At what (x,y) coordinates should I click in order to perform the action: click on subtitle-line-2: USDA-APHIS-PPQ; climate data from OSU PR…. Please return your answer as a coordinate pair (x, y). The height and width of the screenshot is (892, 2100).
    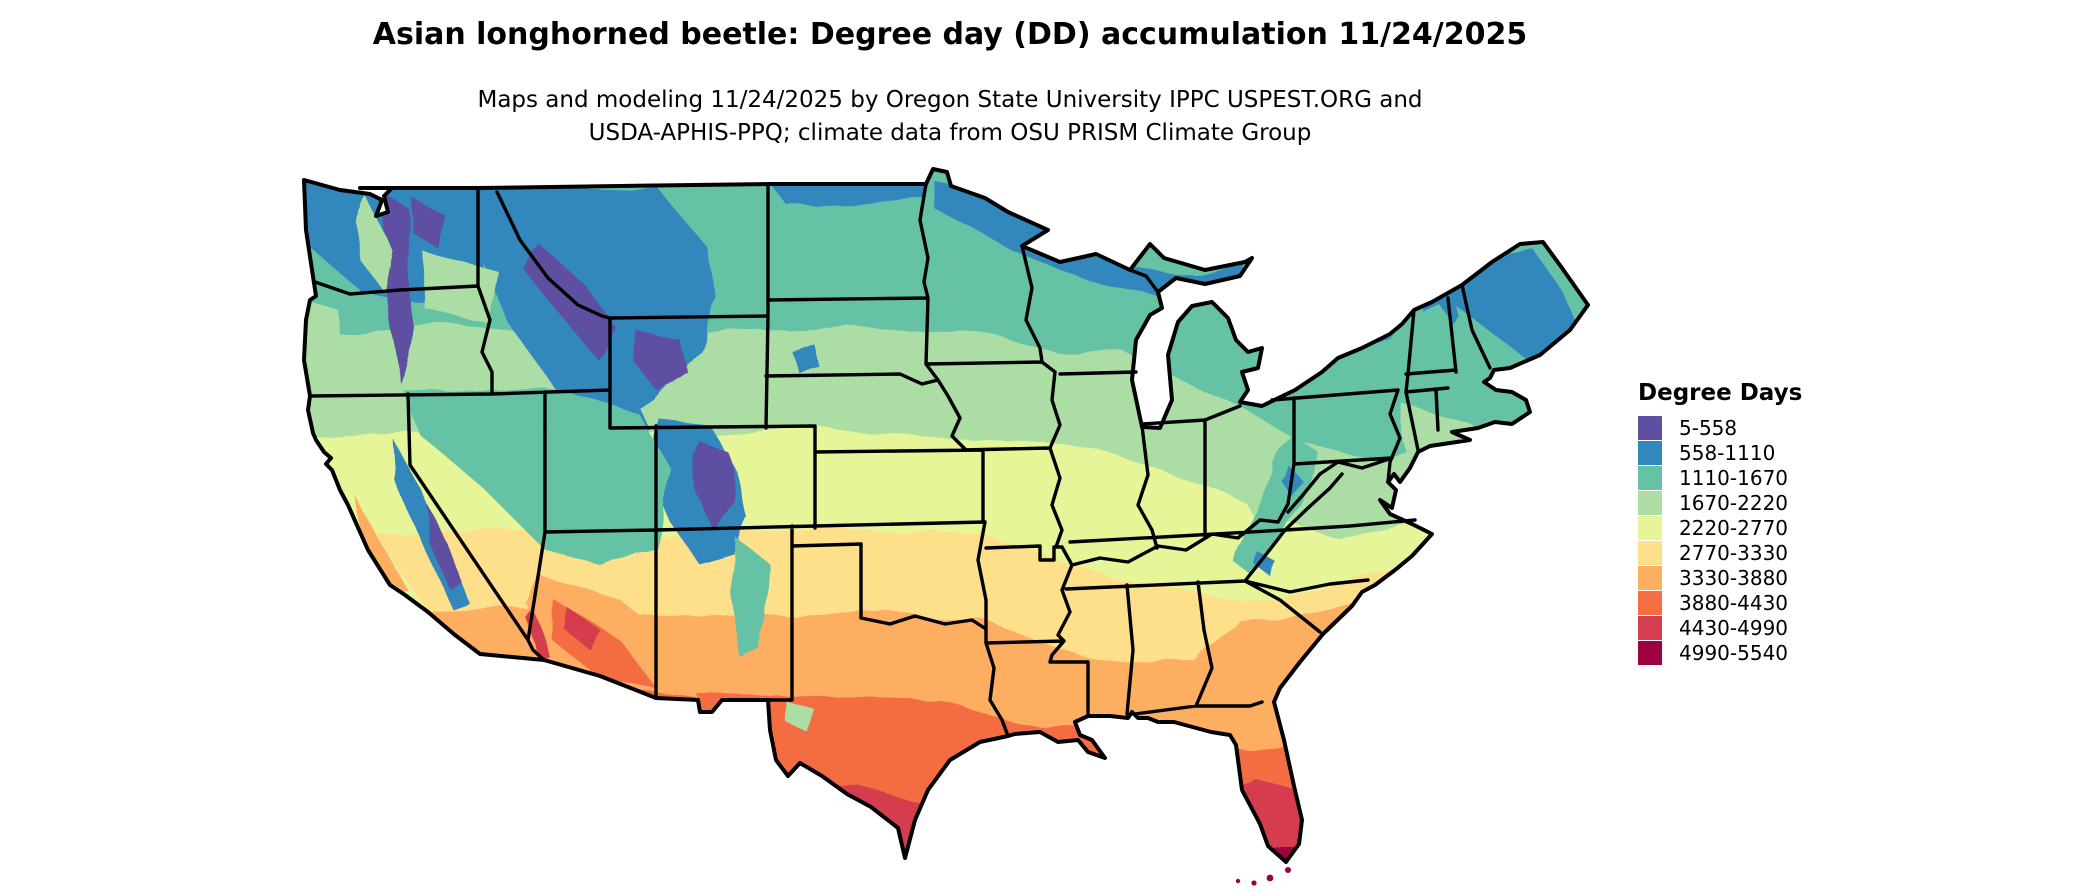
    Looking at the image, I should click on (950, 133).